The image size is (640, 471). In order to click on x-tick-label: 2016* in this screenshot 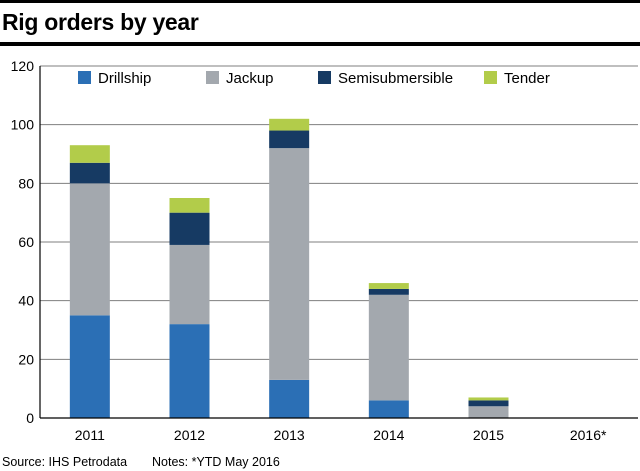, I will do `click(588, 435)`.